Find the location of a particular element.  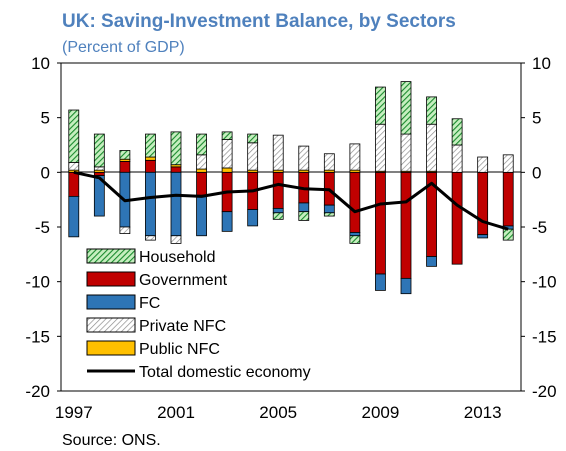

bar-public-nfc-2000 is located at coordinates (150, 158).